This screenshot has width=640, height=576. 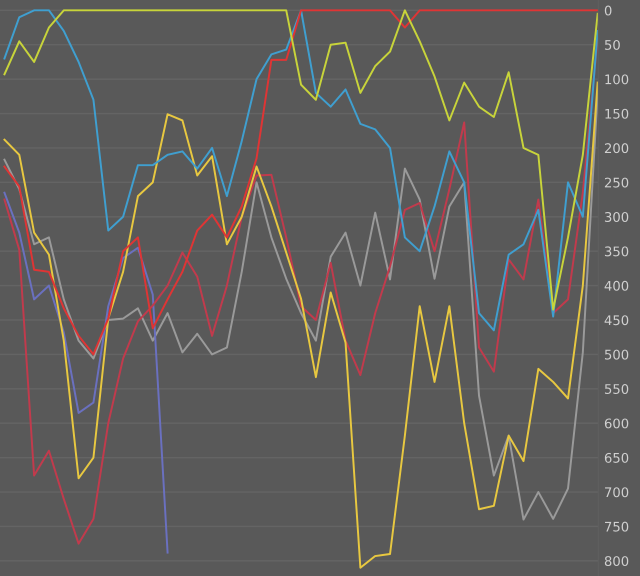 I want to click on y-tick-label: 0, so click(x=608, y=11).